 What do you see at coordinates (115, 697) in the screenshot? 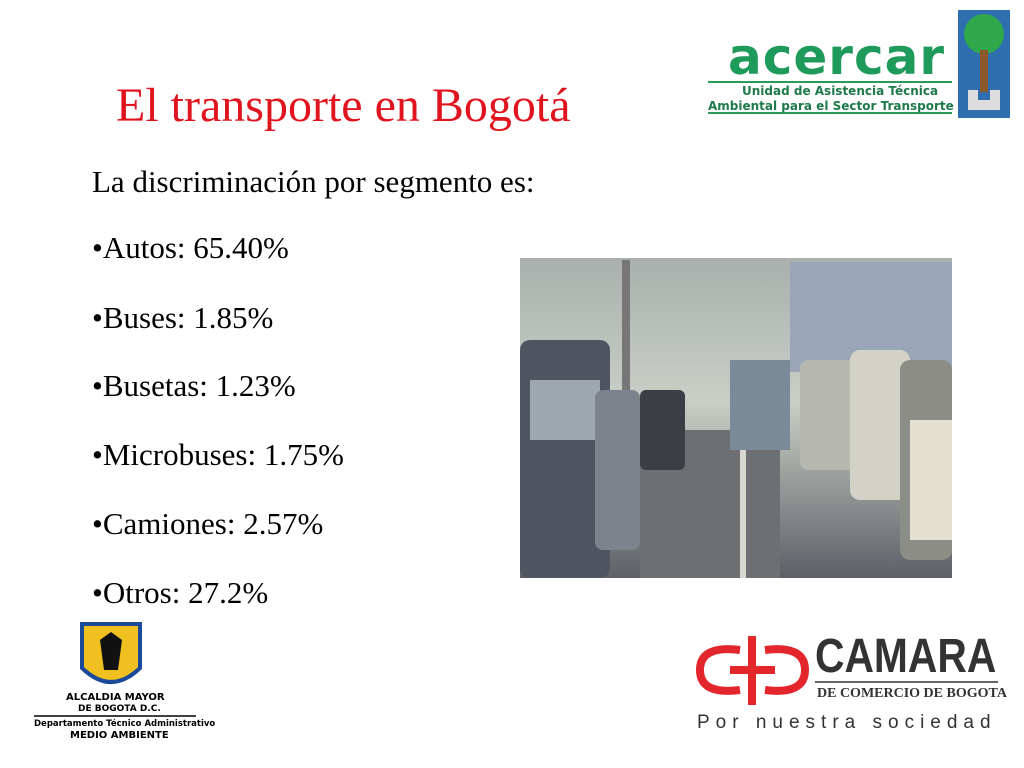
I see `alcaldia-line: ALCALDIA MAYOR` at bounding box center [115, 697].